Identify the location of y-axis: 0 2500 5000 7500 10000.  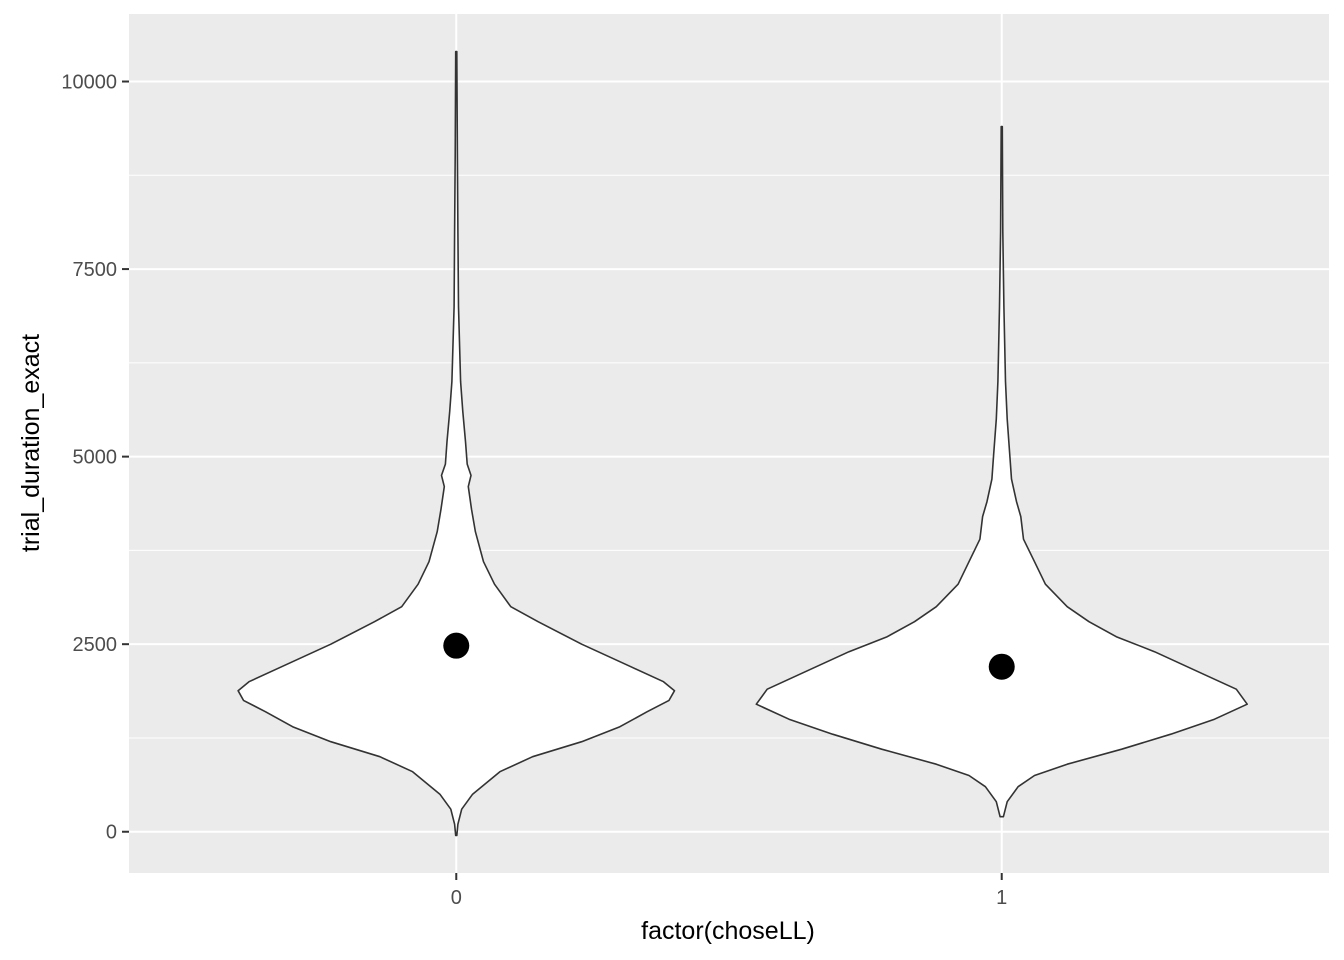
(95, 458).